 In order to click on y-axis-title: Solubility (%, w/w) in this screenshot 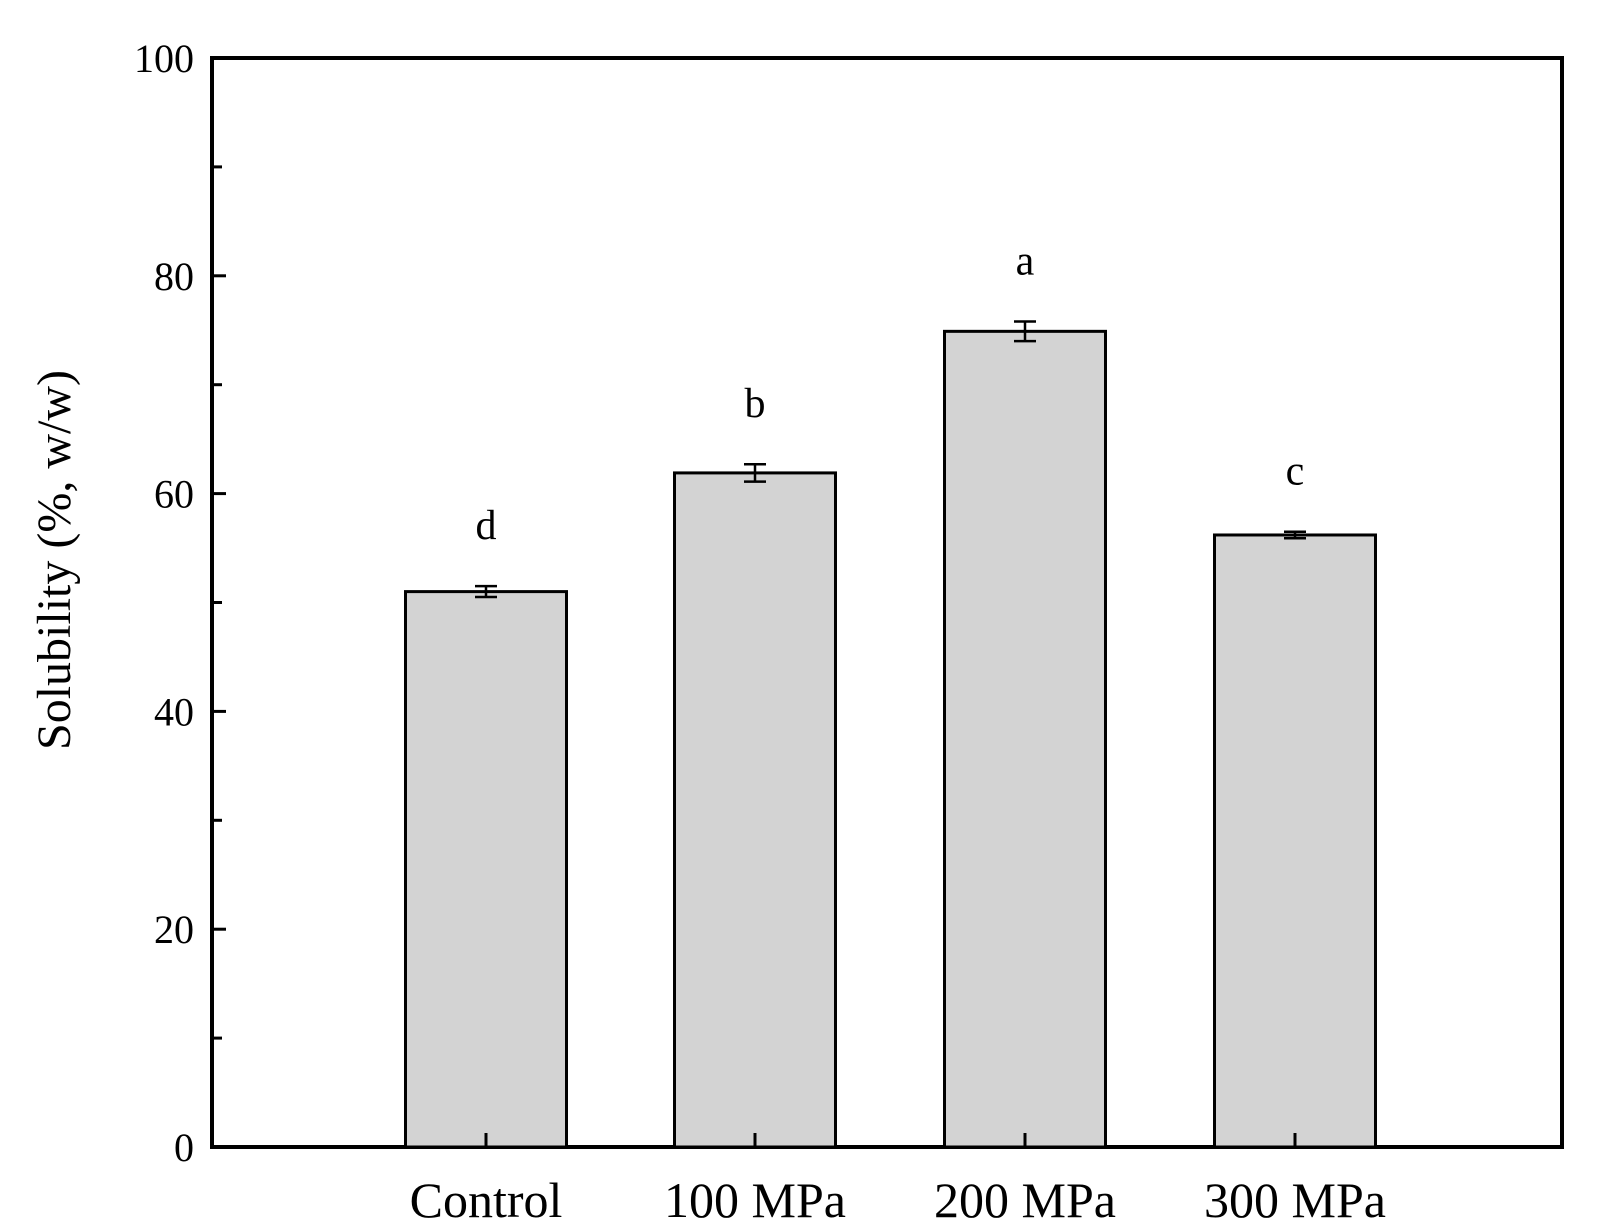, I will do `click(54, 560)`.